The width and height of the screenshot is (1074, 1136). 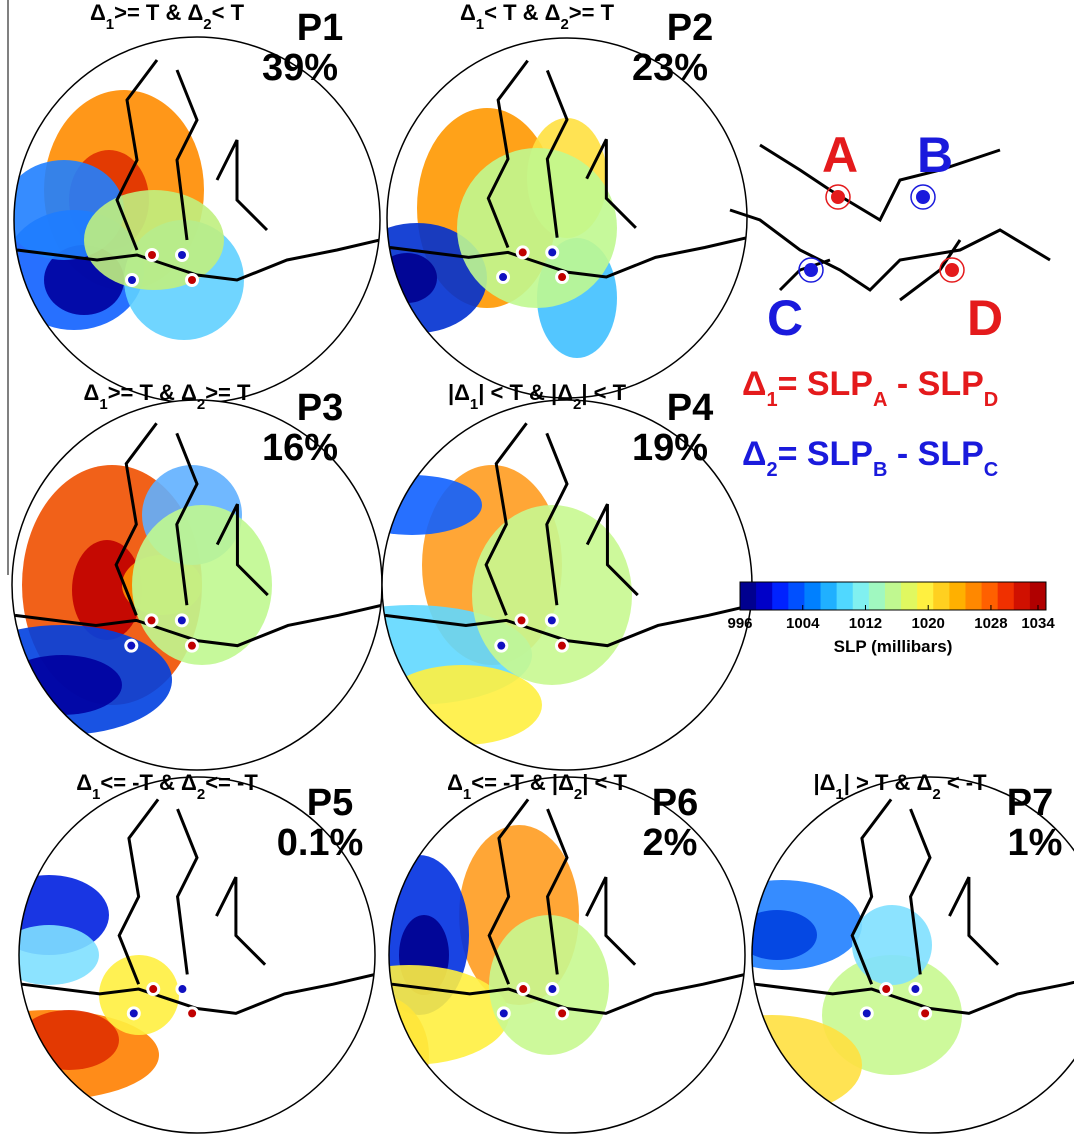 What do you see at coordinates (603, 392) in the screenshot?
I see `condition-part: | < T` at bounding box center [603, 392].